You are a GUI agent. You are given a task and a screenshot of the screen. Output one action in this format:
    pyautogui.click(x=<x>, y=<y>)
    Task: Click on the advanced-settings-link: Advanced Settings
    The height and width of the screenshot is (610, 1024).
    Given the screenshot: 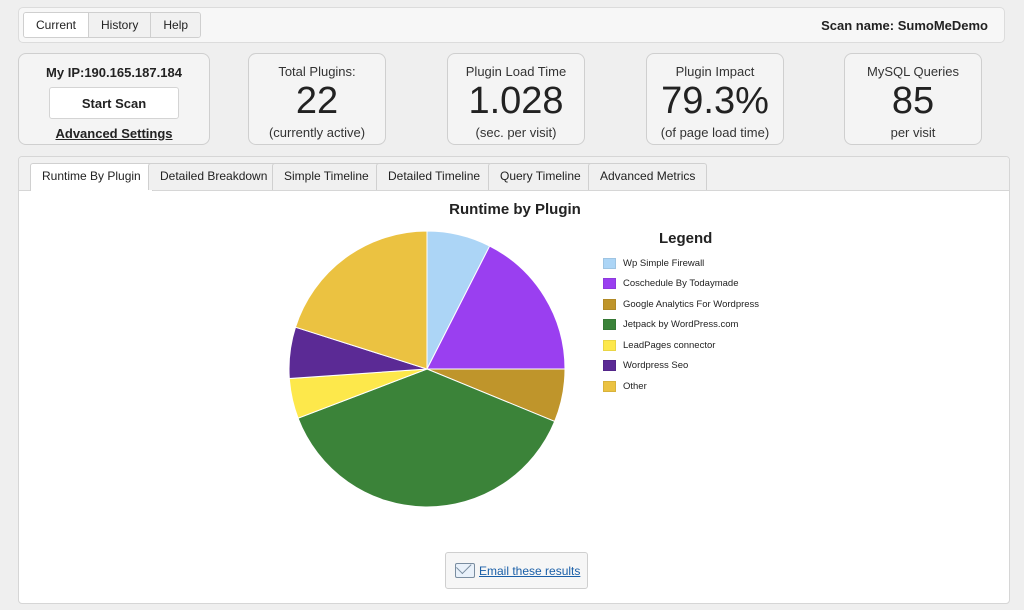 What is the action you would take?
    pyautogui.click(x=114, y=133)
    